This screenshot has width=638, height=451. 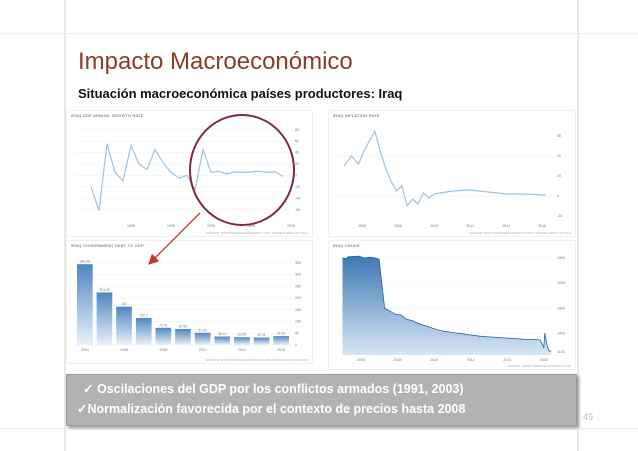 I want to click on svg-crude-series-line, so click(x=447, y=303).